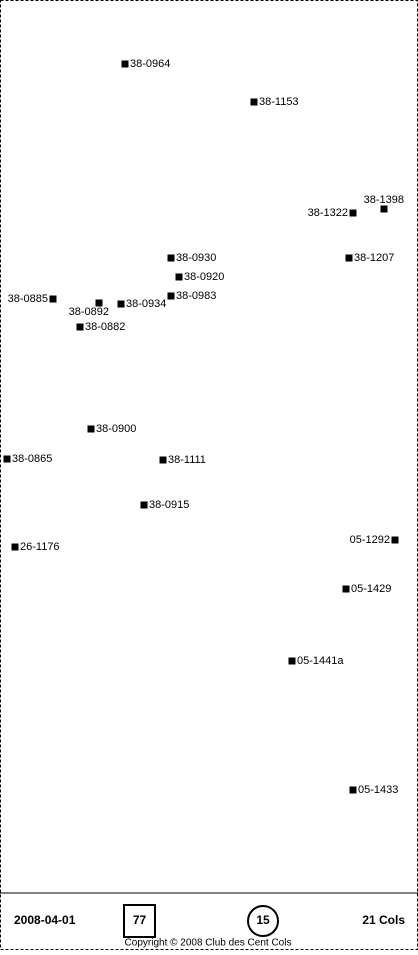 The height and width of the screenshot is (955, 418). What do you see at coordinates (45, 920) in the screenshot?
I see `footer-date: 2008-04-01` at bounding box center [45, 920].